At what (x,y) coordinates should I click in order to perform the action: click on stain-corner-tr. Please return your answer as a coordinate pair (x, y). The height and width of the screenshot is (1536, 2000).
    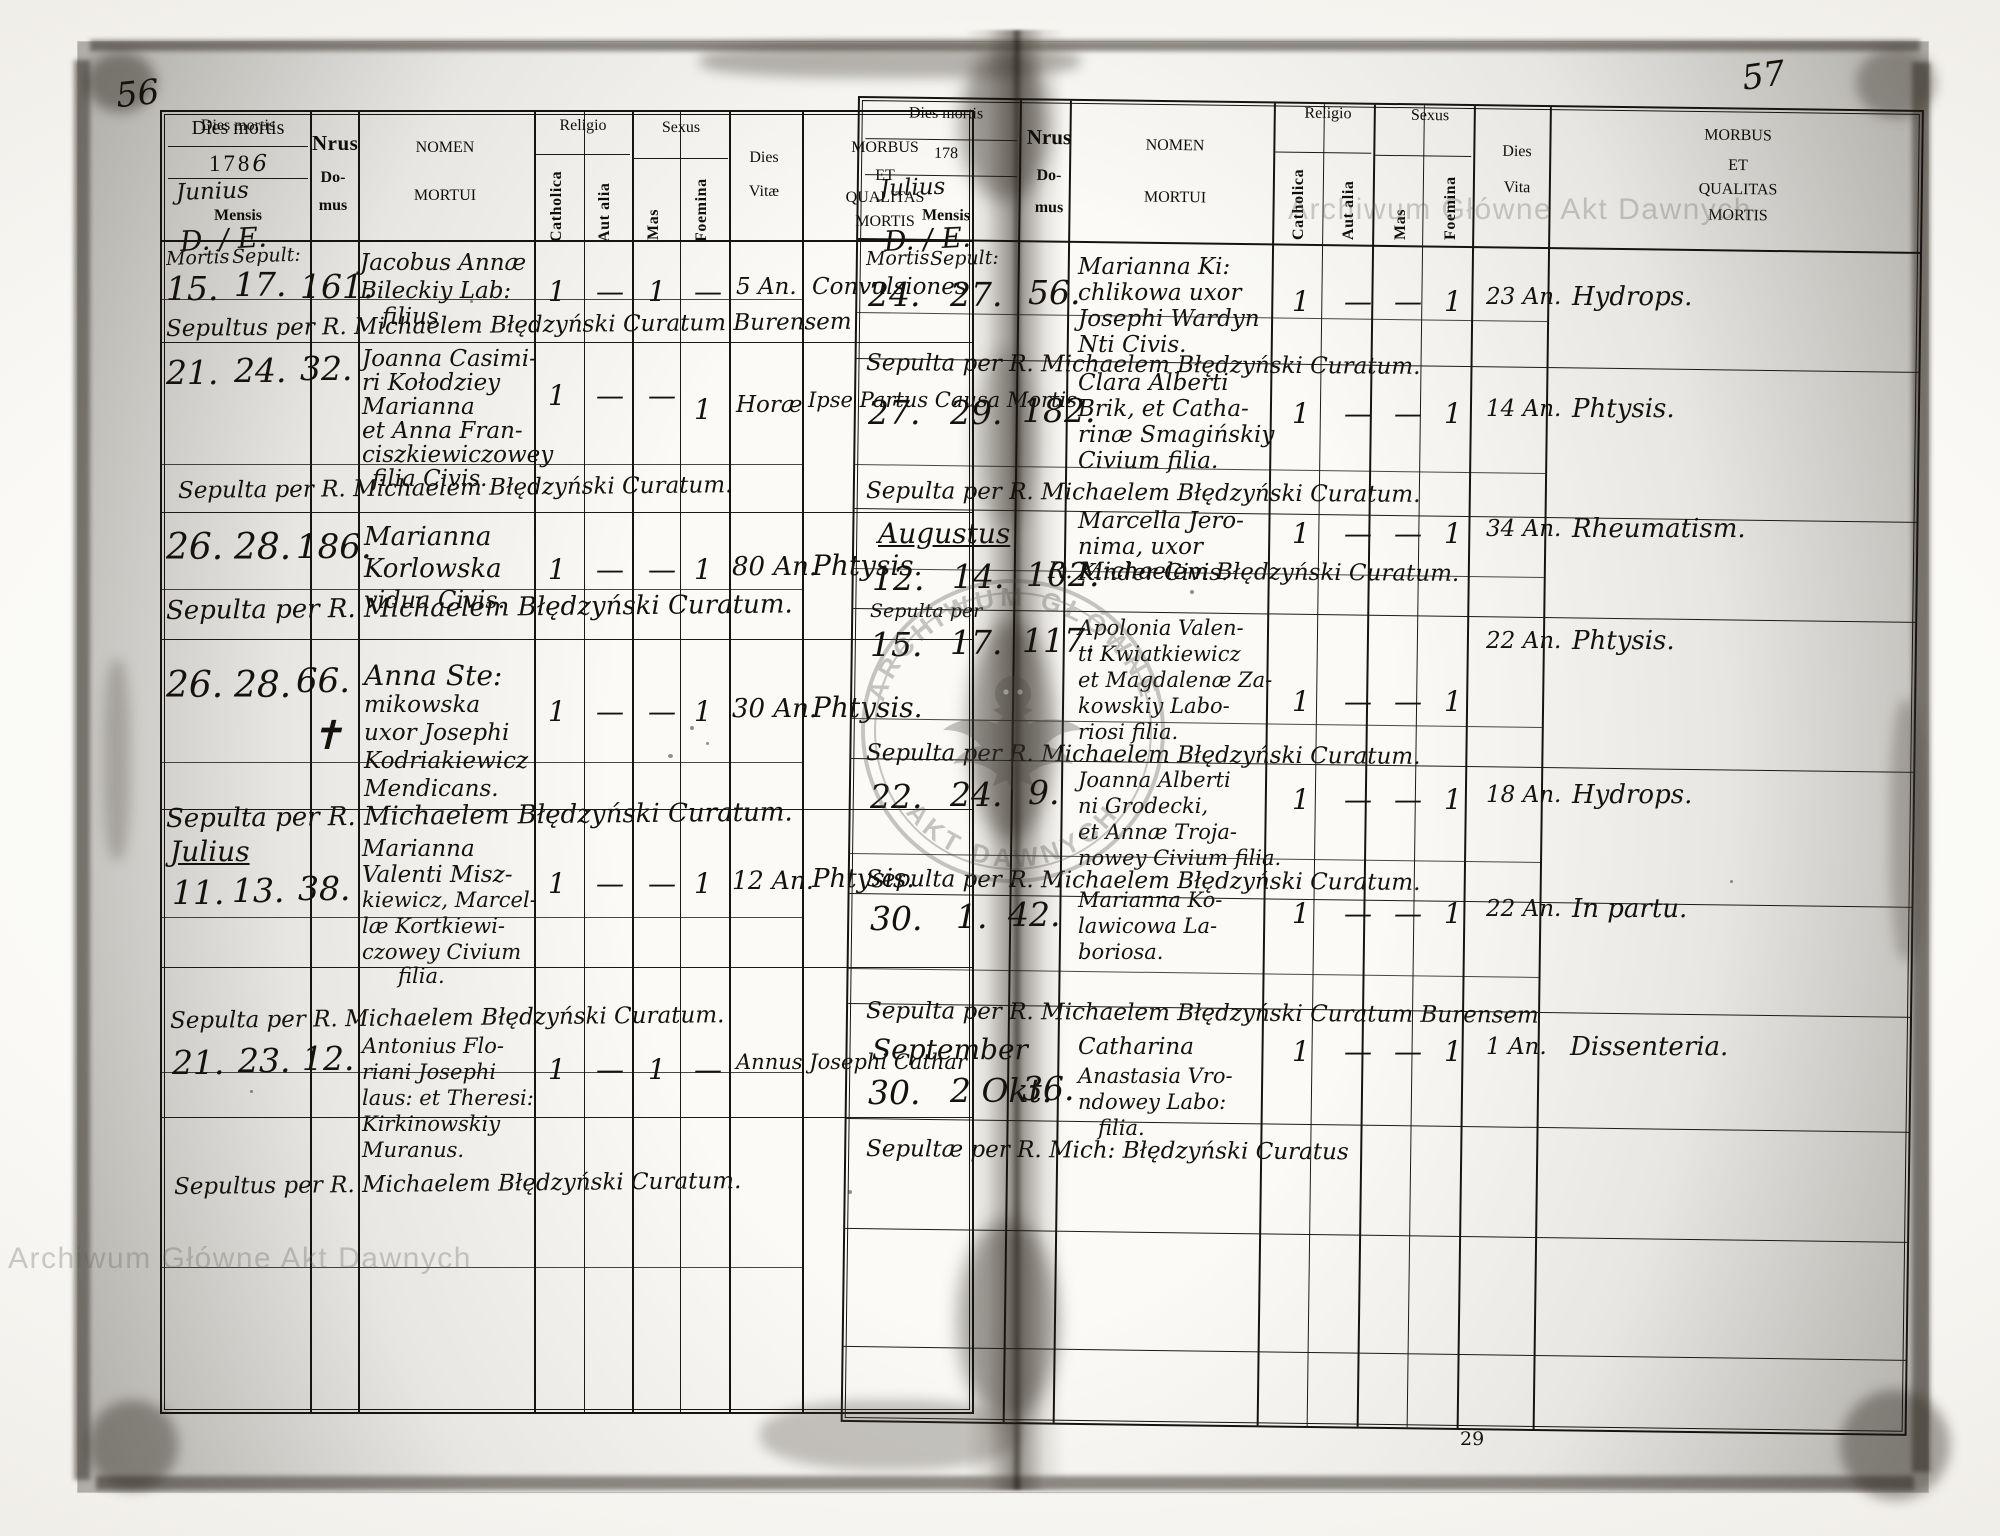
    Looking at the image, I should click on (1896, 83).